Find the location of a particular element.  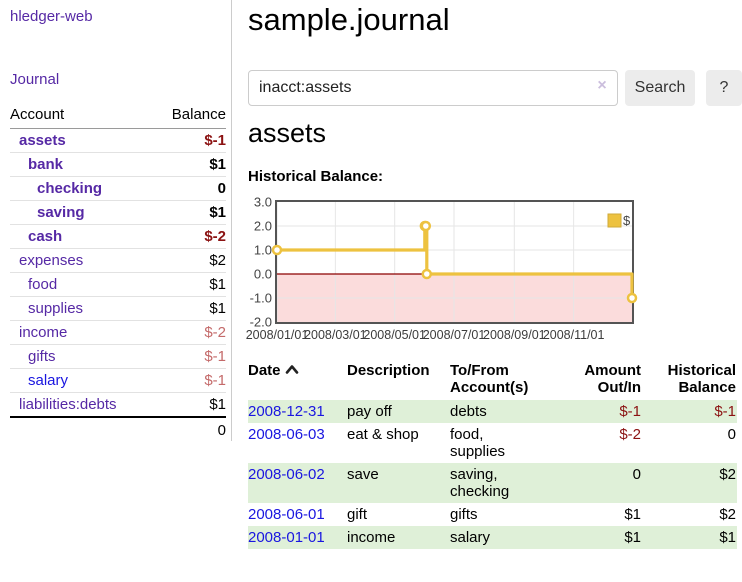

transaction-date-link: 2008-12-31 is located at coordinates (286, 411).